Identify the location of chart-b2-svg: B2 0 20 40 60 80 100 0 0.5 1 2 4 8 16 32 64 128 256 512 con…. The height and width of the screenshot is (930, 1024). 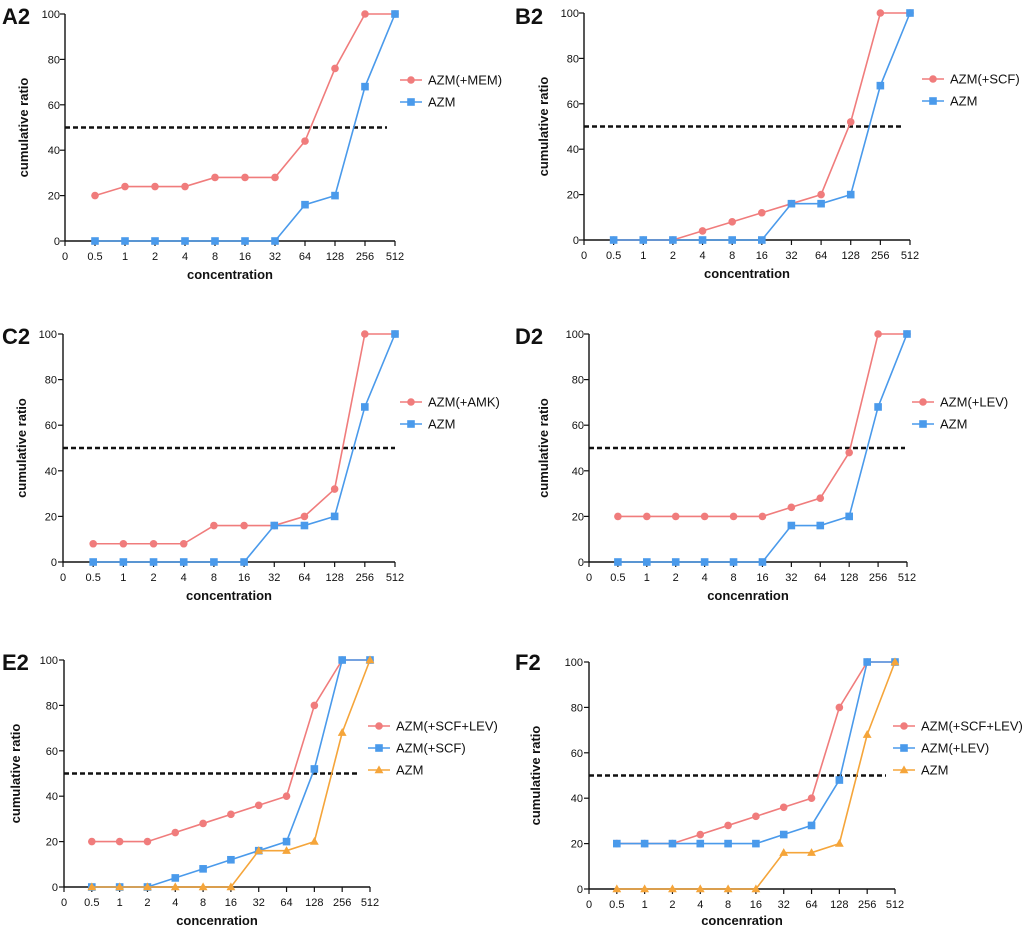
(767, 142).